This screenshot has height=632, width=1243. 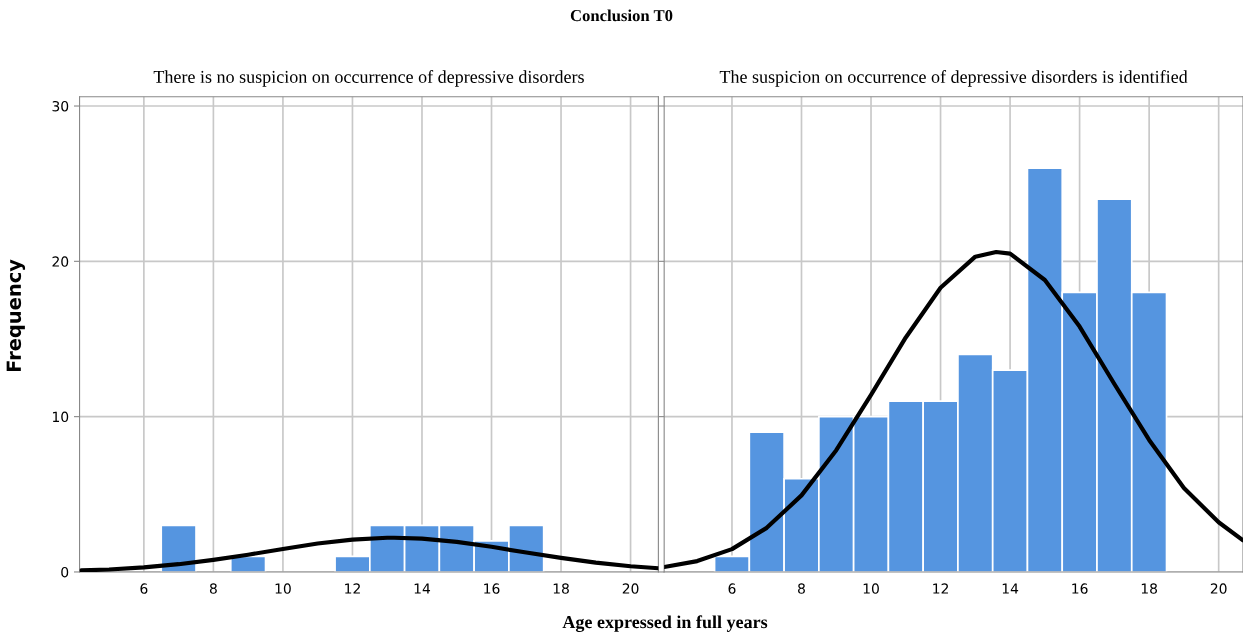 I want to click on chart-subtitle: The suspicion on occurrence of depressive disorders is identified, so click(x=953, y=78).